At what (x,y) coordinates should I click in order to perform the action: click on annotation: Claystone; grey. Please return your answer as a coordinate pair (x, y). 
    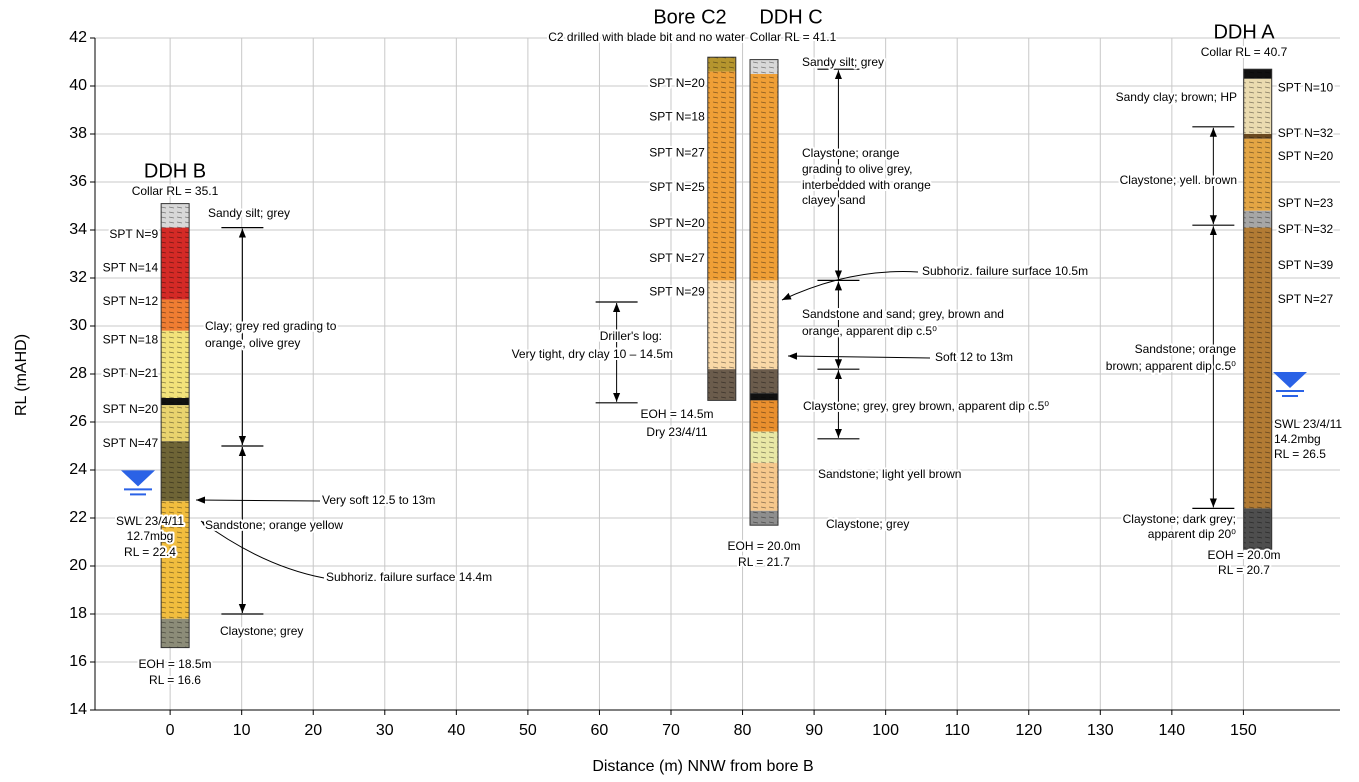
    Looking at the image, I should click on (261, 631).